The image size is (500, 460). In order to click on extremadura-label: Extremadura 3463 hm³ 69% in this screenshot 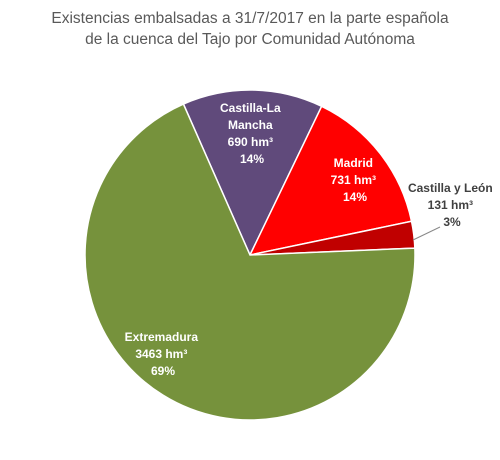, I will do `click(163, 354)`.